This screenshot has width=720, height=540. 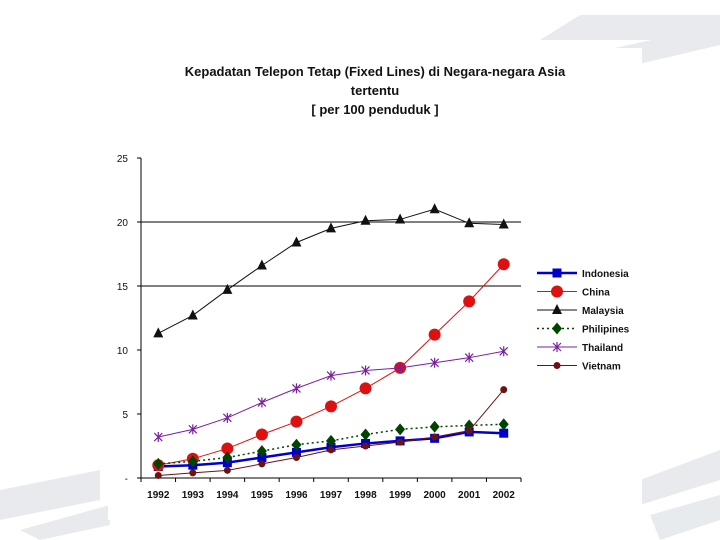 What do you see at coordinates (503, 223) in the screenshot?
I see `point-malaysia-2002` at bounding box center [503, 223].